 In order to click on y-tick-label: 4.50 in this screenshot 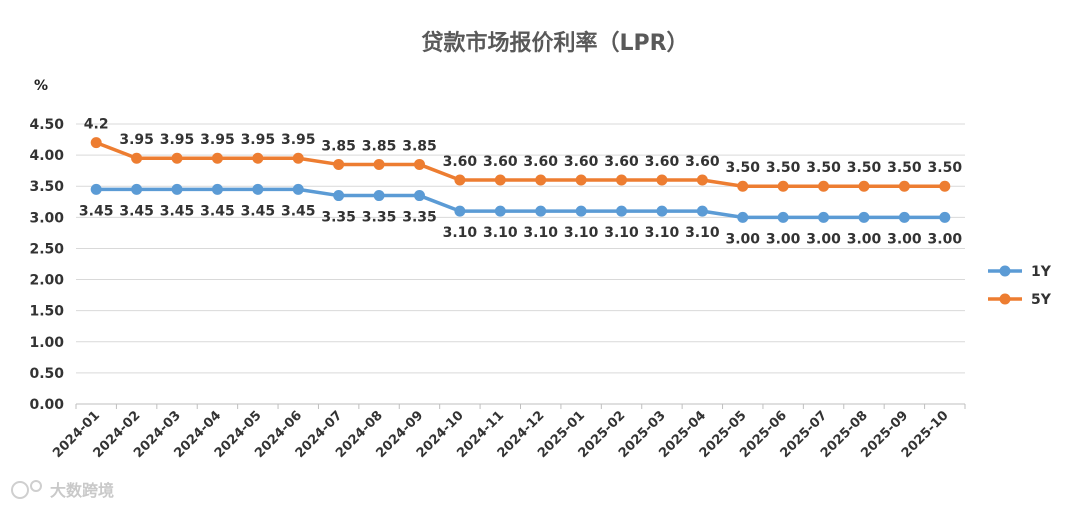, I will do `click(46, 125)`.